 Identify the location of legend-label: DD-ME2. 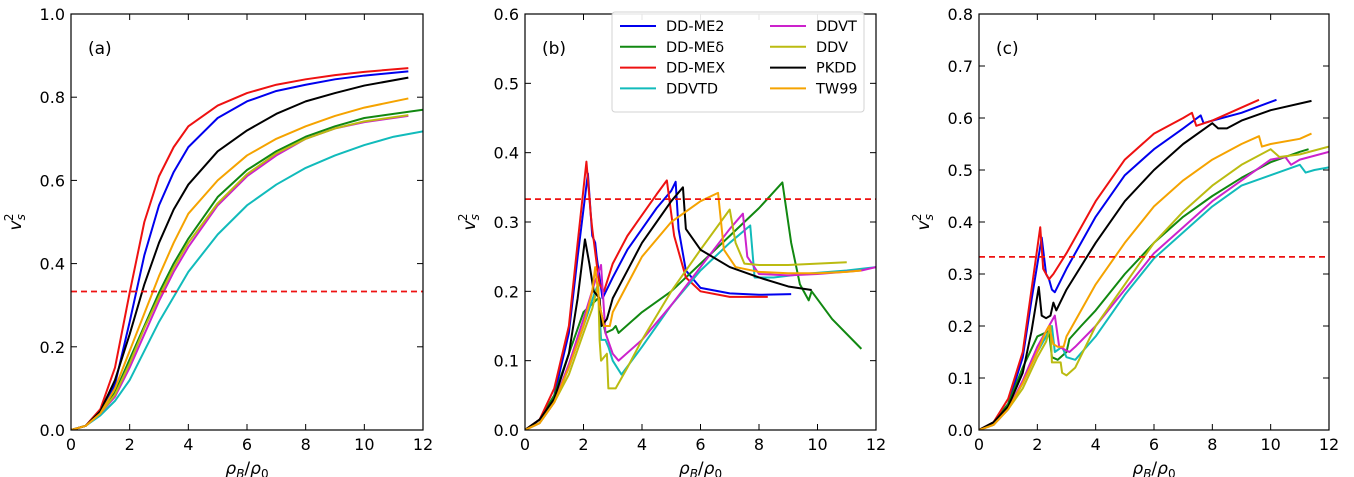
(695, 27).